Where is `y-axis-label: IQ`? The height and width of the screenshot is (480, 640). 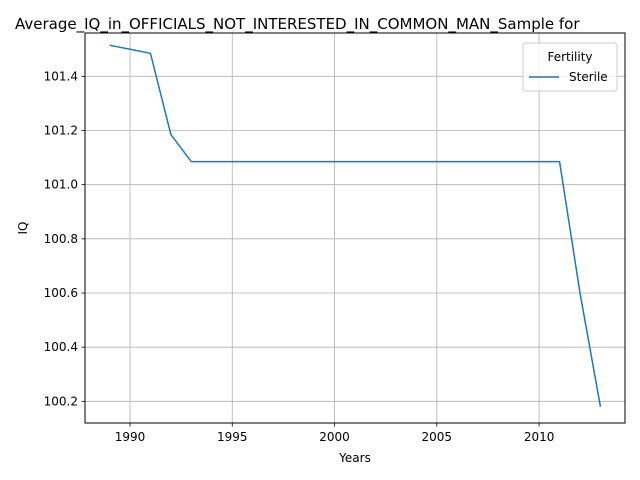
y-axis-label: IQ is located at coordinates (23, 228).